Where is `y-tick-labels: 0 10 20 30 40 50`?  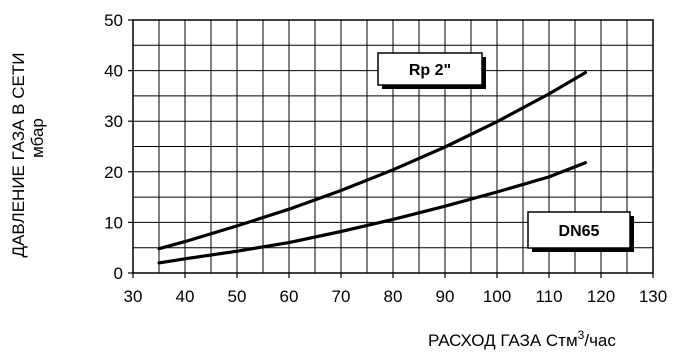 y-tick-labels: 0 10 20 30 40 50 is located at coordinates (118, 147).